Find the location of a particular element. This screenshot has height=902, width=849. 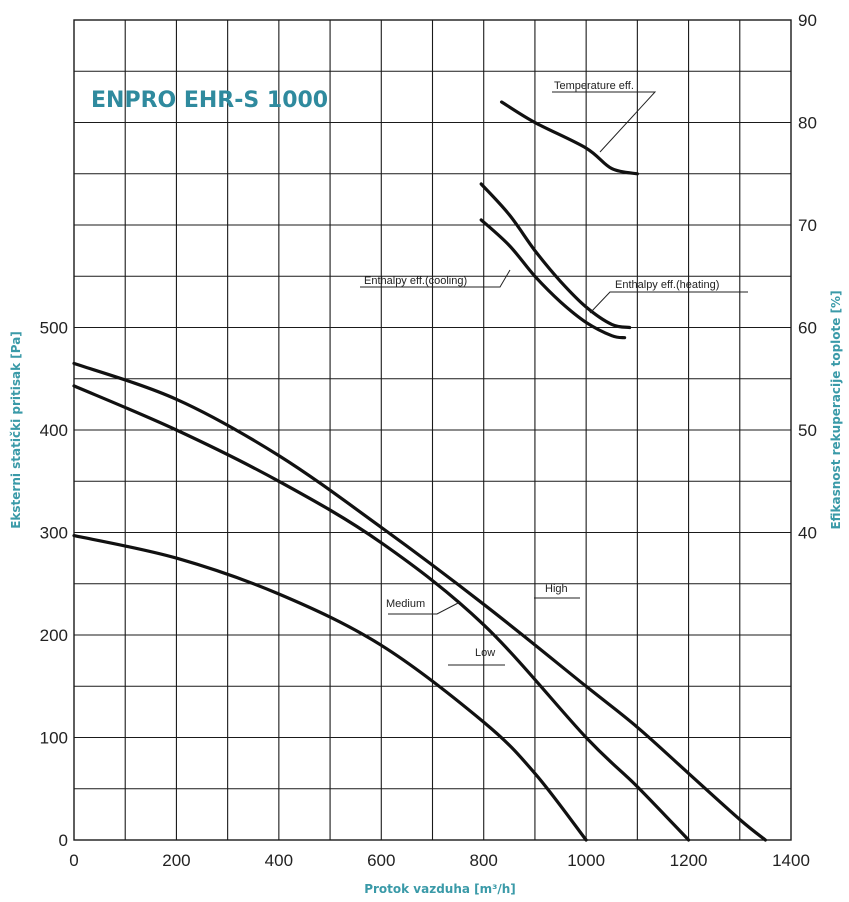

label-enthalpy-cooling: Enthalpy eff.(cooling) is located at coordinates (415, 281).